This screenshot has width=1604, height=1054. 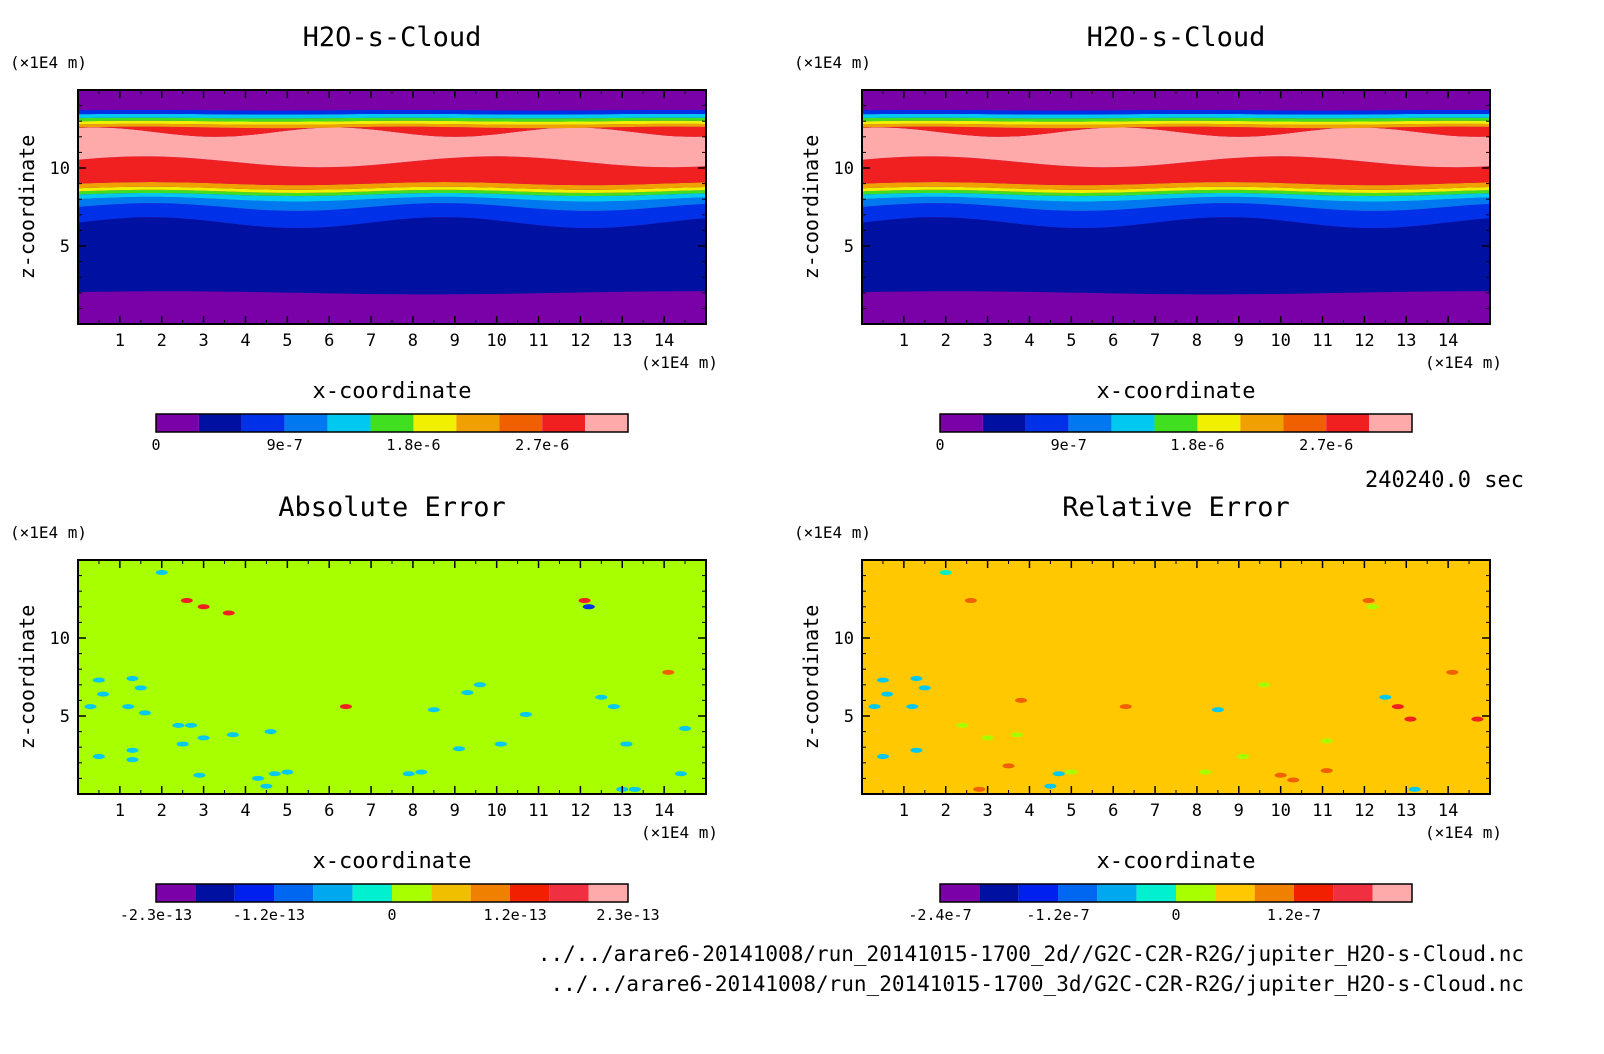 What do you see at coordinates (1176, 507) in the screenshot?
I see `panel-title: Relative Error` at bounding box center [1176, 507].